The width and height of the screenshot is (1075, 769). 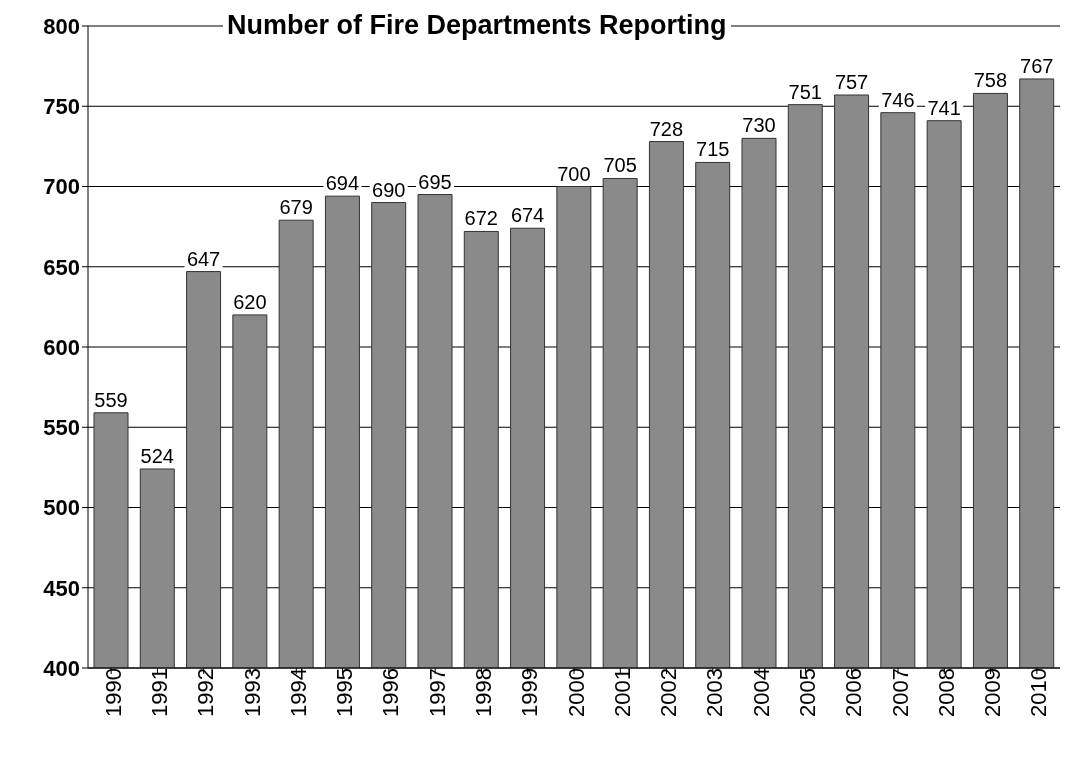 I want to click on chart-title: Number of Fire Departments Reporting, so click(x=477, y=25).